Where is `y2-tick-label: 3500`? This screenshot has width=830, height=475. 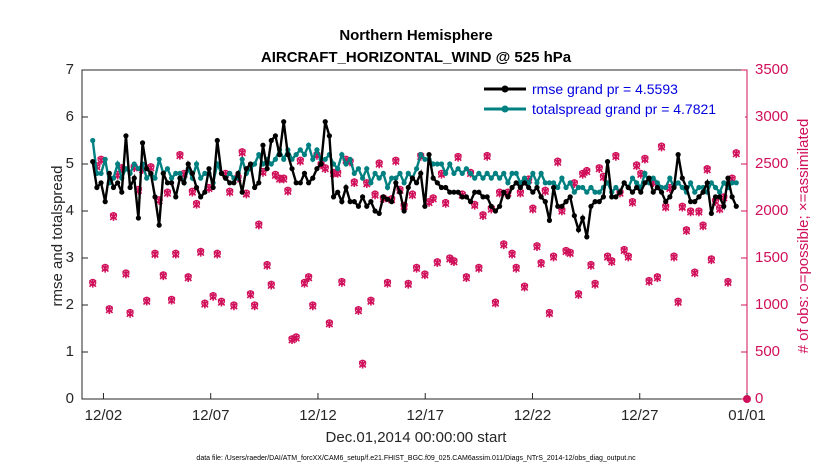
y2-tick-label: 3500 is located at coordinates (771, 69).